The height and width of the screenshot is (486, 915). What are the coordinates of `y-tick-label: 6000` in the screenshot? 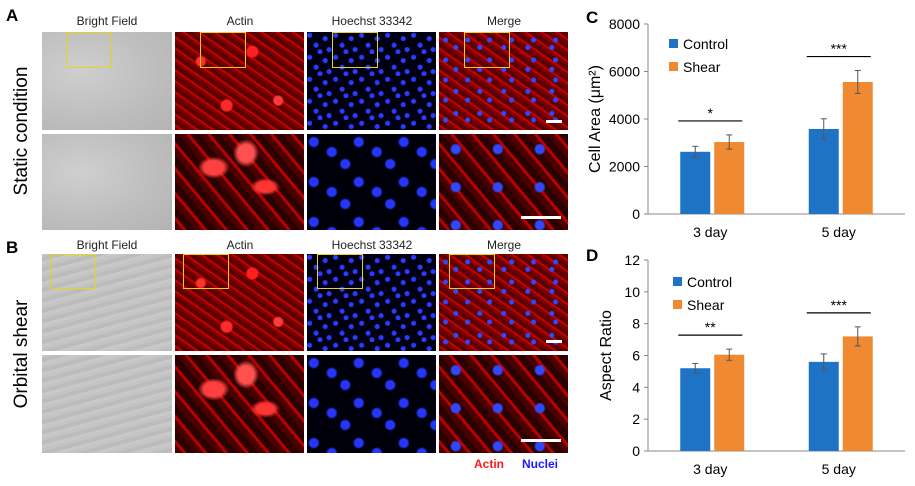 It's located at (624, 72).